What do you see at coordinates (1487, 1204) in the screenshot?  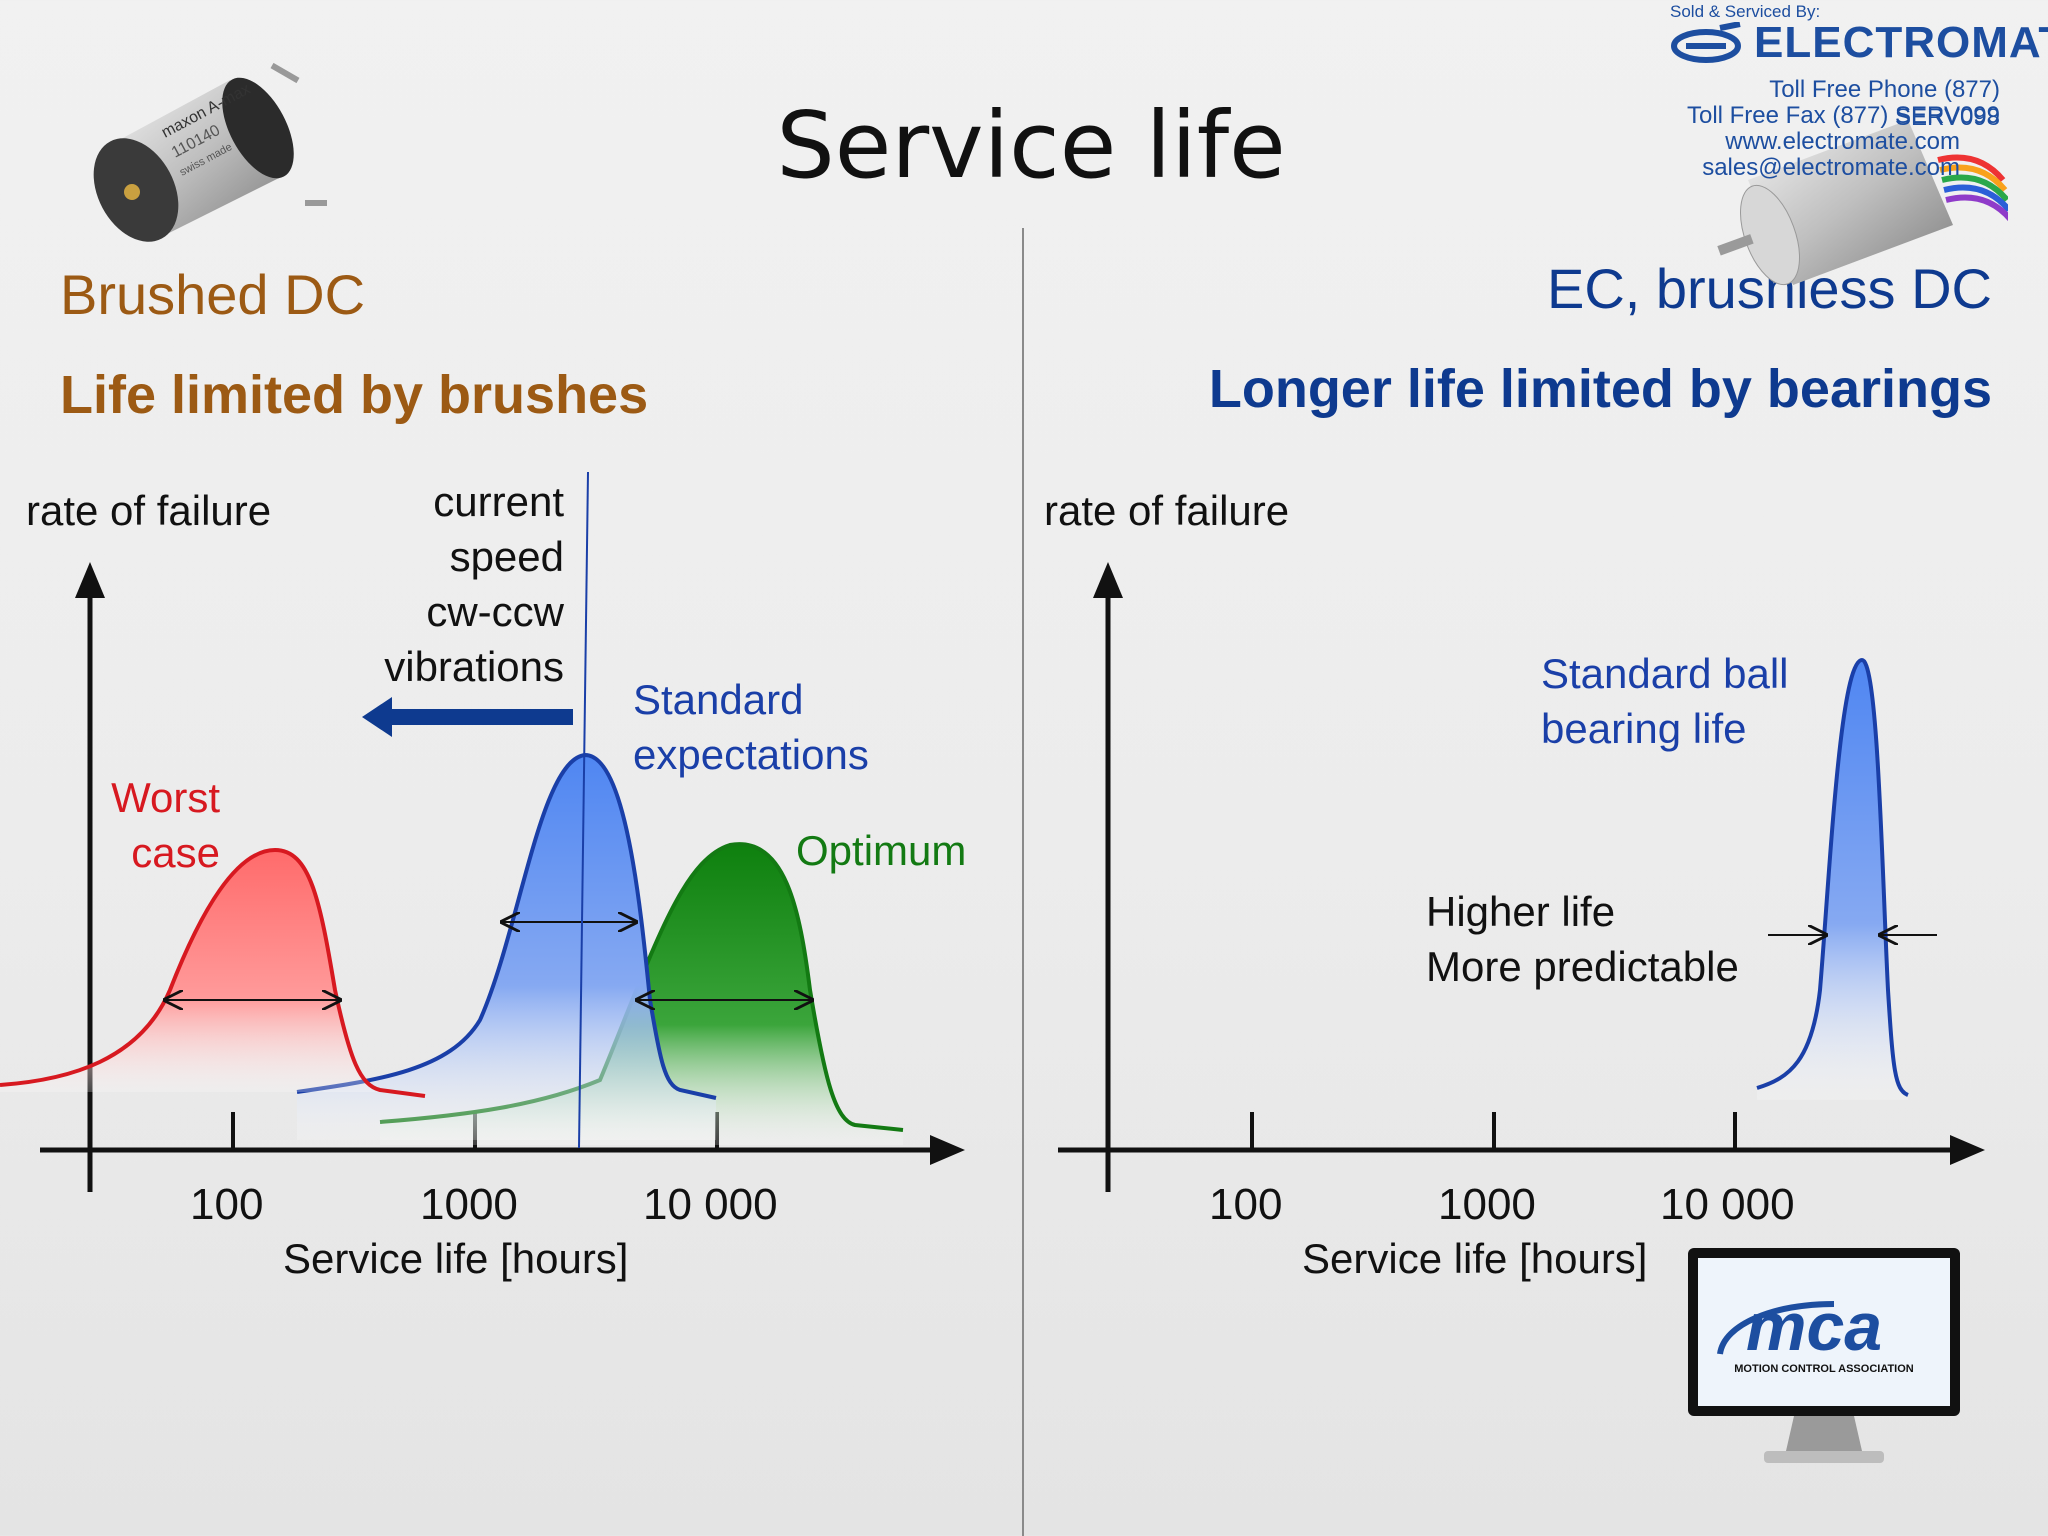 I see `right-tick-label-1000: 1000` at bounding box center [1487, 1204].